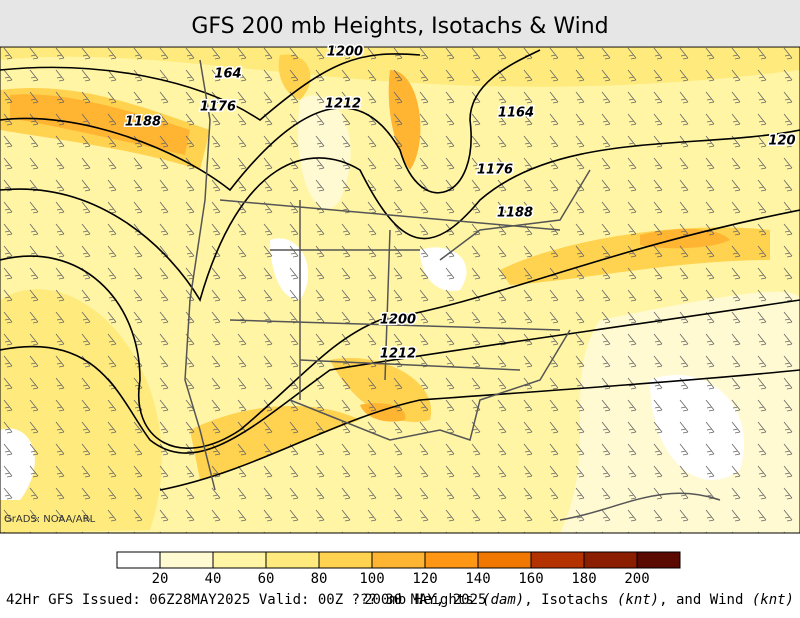  Describe the element at coordinates (570, 600) in the screenshot. I see `footer-right-part: , Isotachs` at that location.